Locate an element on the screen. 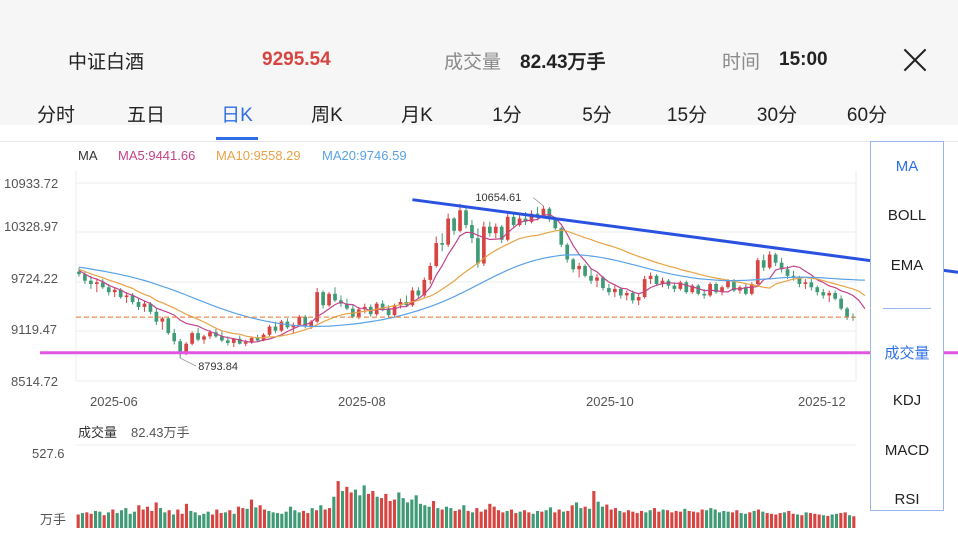  volume-y-tick: 527.6 is located at coordinates (48, 453).